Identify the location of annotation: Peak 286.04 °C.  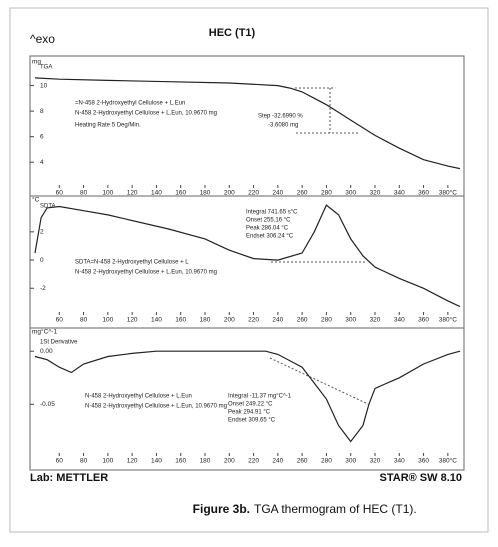
(267, 229).